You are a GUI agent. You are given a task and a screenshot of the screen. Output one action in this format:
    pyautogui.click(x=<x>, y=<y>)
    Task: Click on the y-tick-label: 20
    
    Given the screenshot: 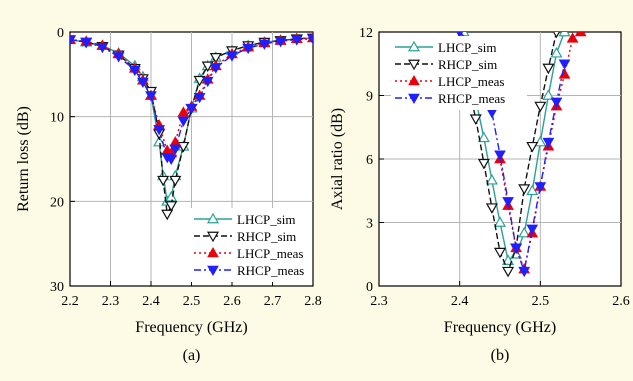 What is the action you would take?
    pyautogui.click(x=57, y=202)
    